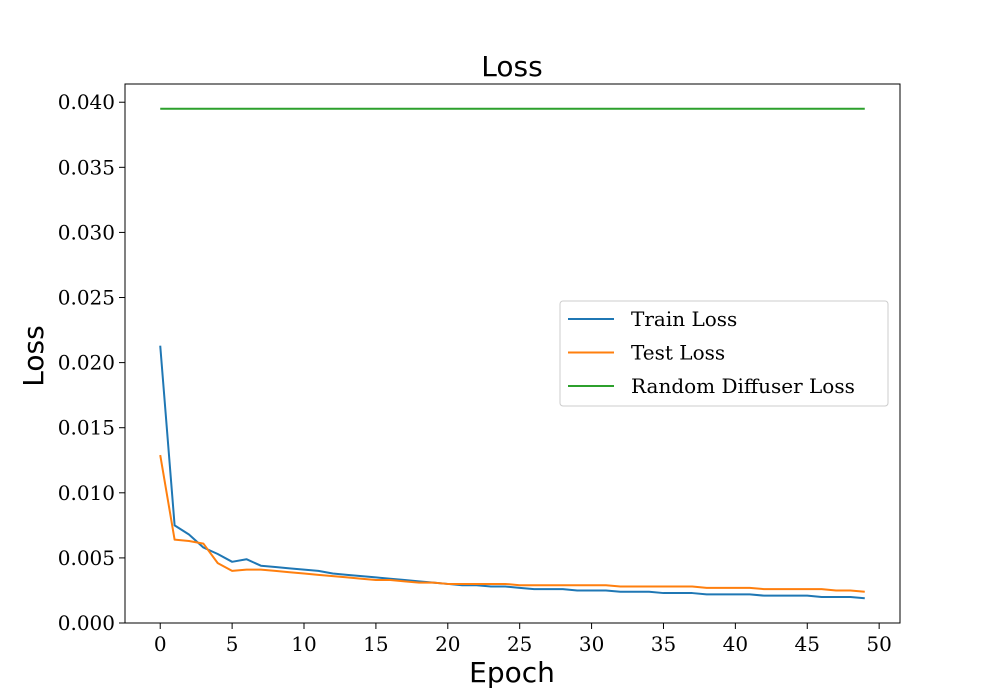  Describe the element at coordinates (743, 386) in the screenshot. I see `legend-label-random-diffuser-loss: Random Diffuser Loss` at that location.